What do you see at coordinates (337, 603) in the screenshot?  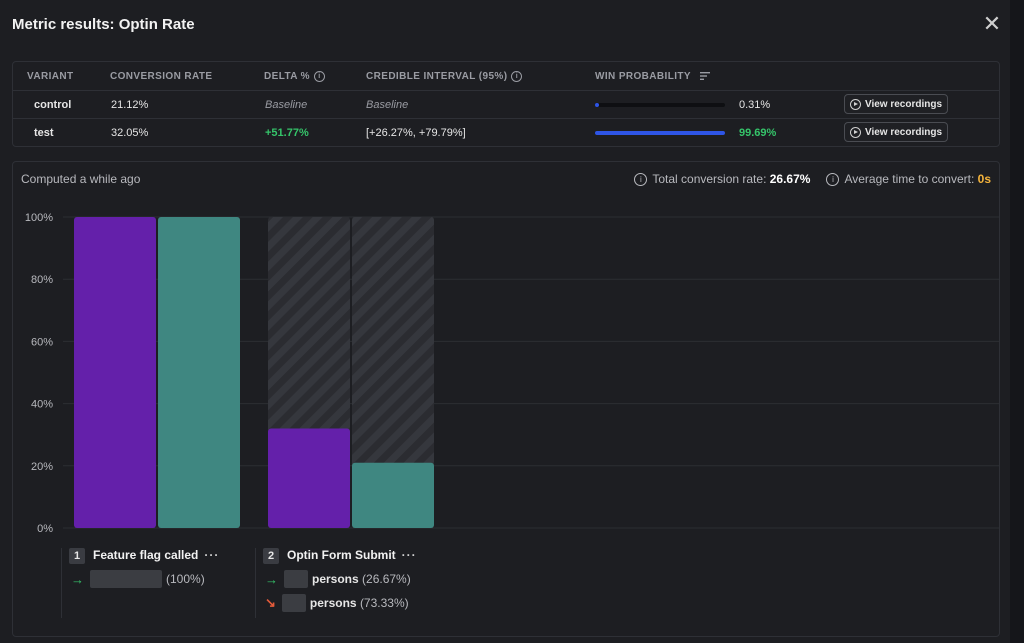 I see `step-2-dropped: ↘ persons (73.33%)` at bounding box center [337, 603].